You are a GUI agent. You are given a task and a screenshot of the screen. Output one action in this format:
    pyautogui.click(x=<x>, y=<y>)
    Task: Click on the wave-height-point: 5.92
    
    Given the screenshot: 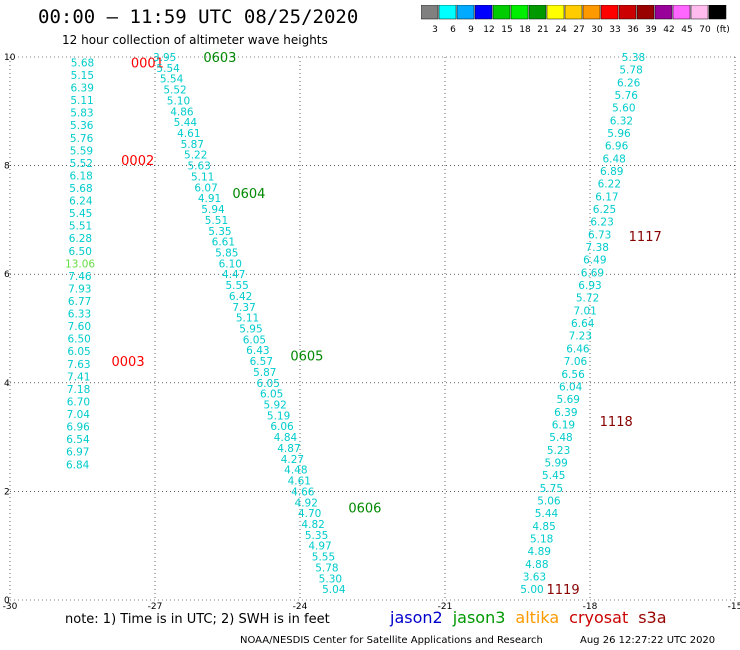 What is the action you would take?
    pyautogui.click(x=274, y=406)
    